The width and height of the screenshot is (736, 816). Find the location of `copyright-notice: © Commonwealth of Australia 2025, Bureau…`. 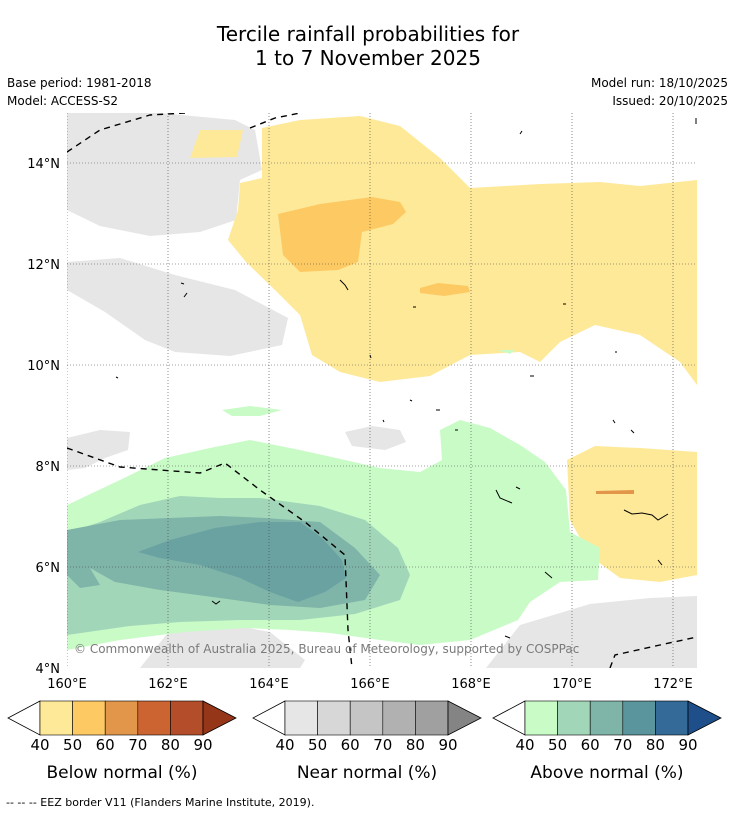

copyright-notice: © Commonwealth of Australia 2025, Bureau… is located at coordinates (326, 649).